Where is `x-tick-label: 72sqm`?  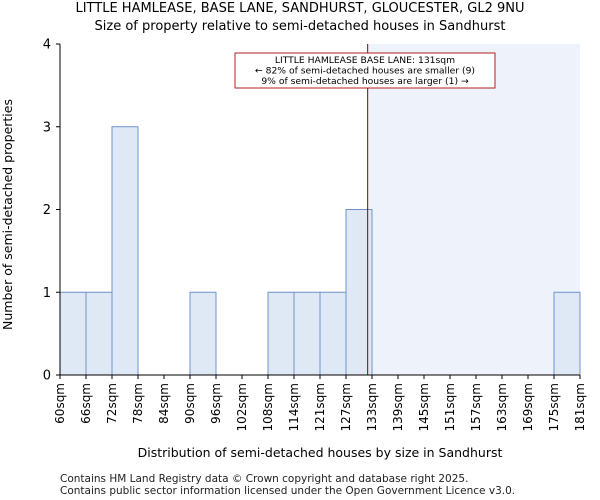 x-tick-label: 72sqm is located at coordinates (112, 403).